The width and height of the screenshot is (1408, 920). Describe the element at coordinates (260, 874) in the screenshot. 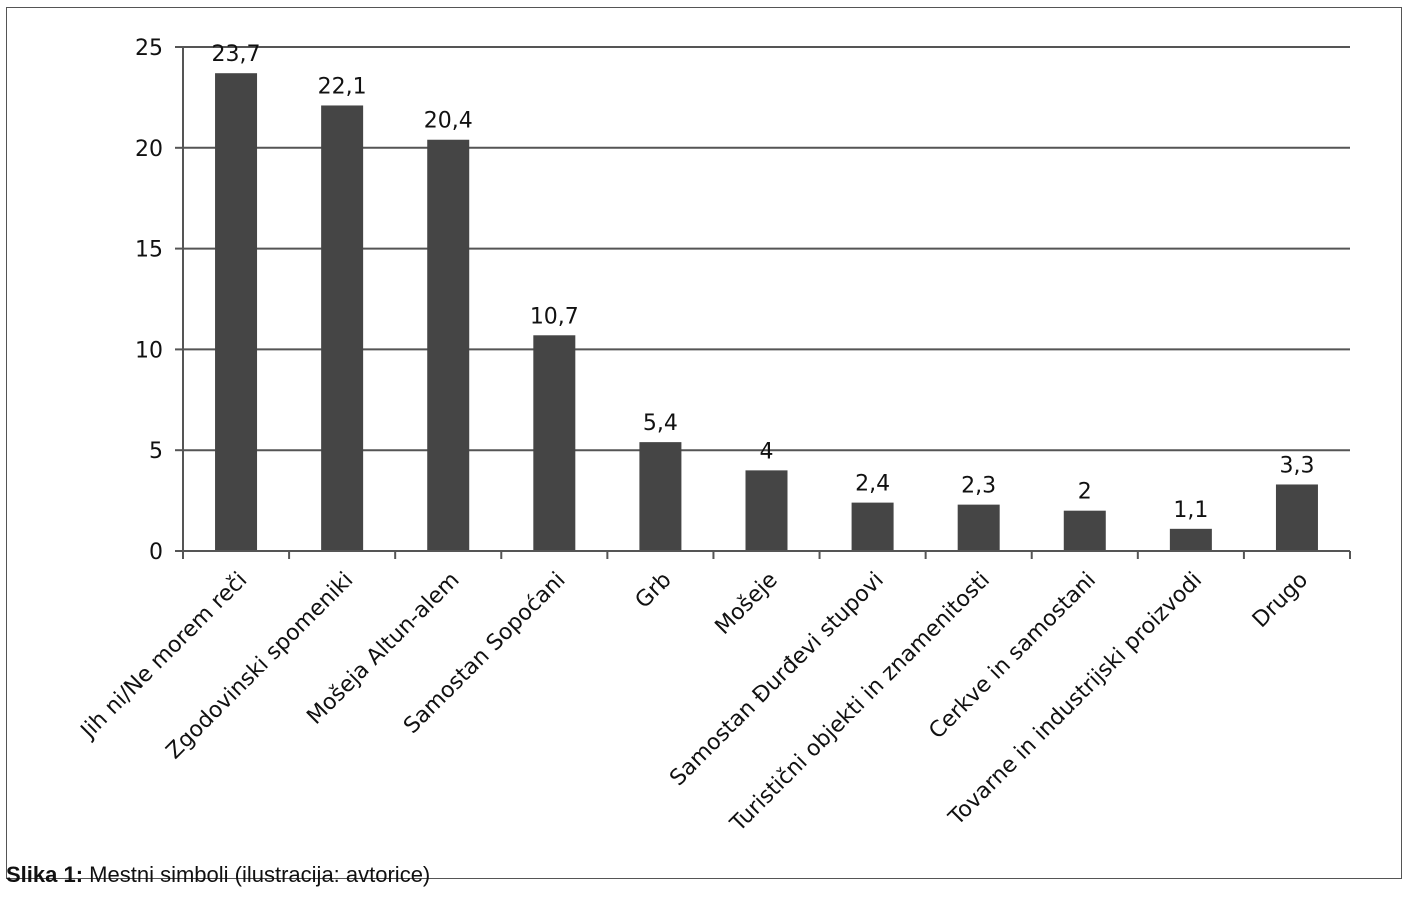

I see `caption-text: Mestni simboli (ilustracija: avtorice)` at that location.